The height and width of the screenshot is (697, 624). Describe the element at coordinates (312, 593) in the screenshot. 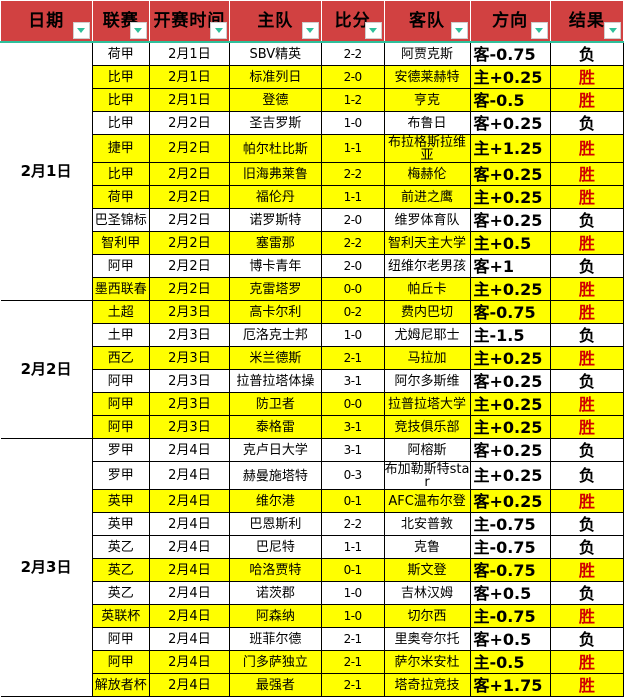

I see `table-row: 英乙 2月4日 诺茨郡 1-0 吉林汉姆 客+0.5 负` at that location.